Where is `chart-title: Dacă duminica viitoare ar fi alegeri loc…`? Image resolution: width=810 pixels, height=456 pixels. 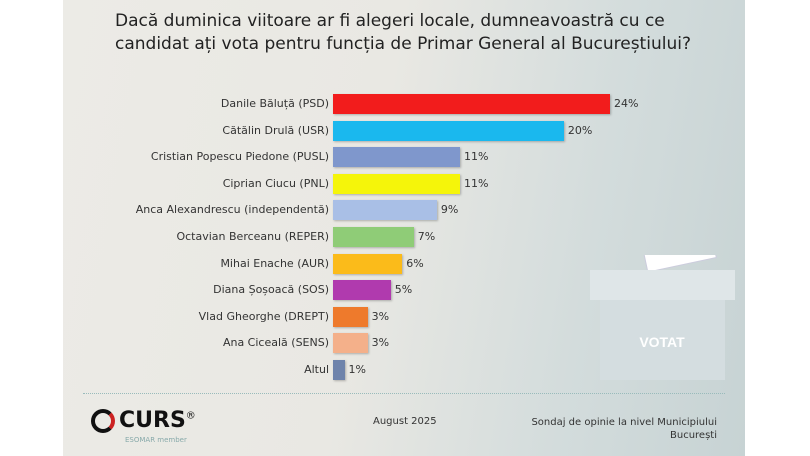 chart-title: Dacă duminica viitoare ar fi alegeri loc… is located at coordinates (403, 32).